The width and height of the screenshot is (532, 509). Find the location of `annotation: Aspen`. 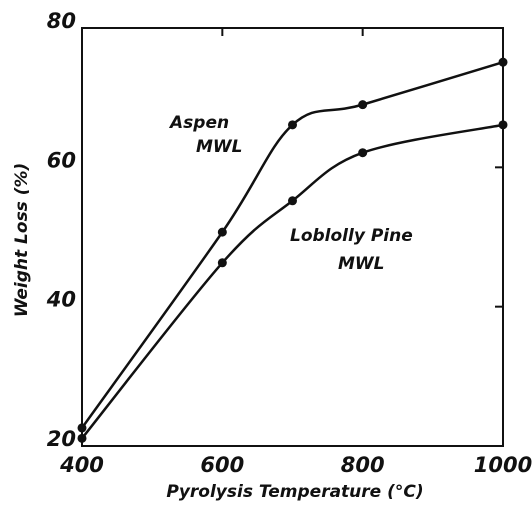

annotation: Aspen is located at coordinates (198, 123).